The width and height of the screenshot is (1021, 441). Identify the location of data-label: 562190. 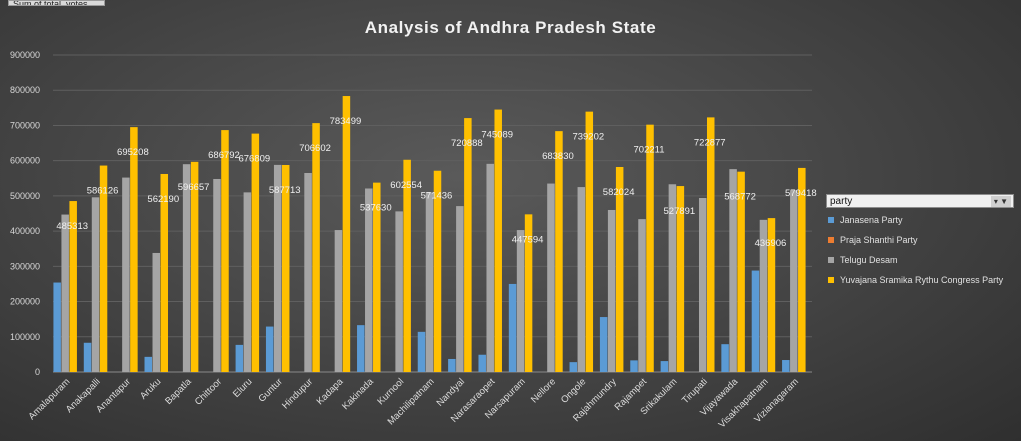
(163, 199).